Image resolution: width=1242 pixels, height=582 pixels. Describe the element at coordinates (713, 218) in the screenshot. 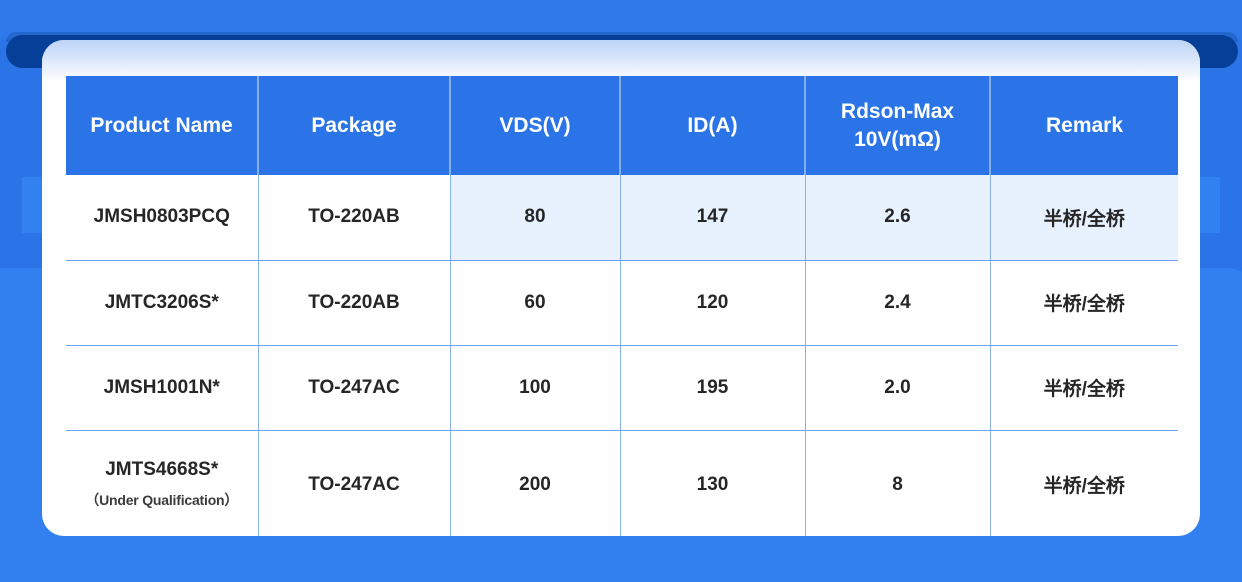

I see `cell-id: 147` at that location.